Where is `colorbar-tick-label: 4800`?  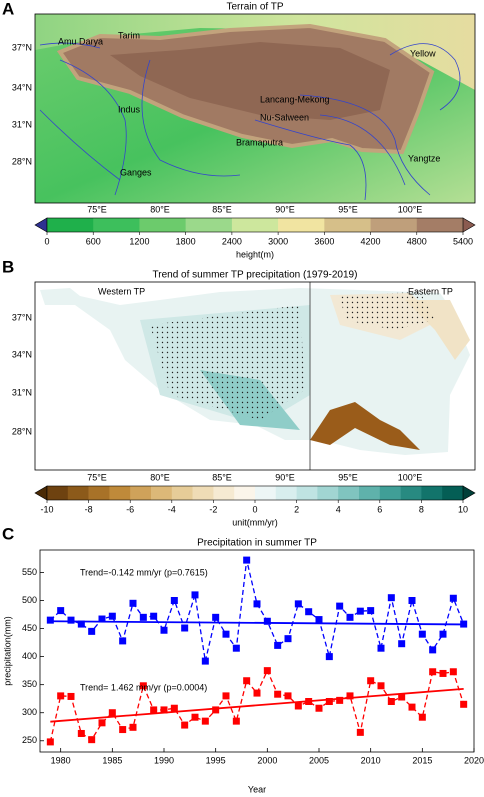 colorbar-tick-label: 4800 is located at coordinates (417, 241).